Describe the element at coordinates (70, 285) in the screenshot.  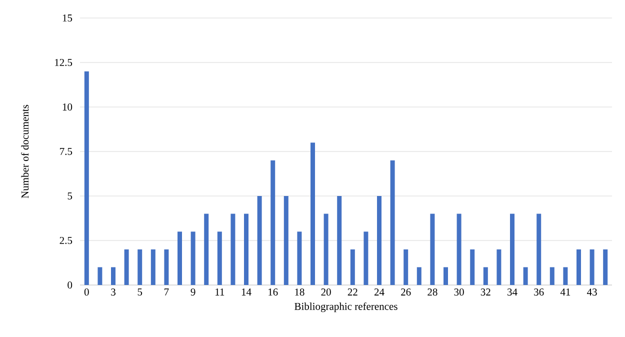
I see `y-tick-label: 0` at that location.